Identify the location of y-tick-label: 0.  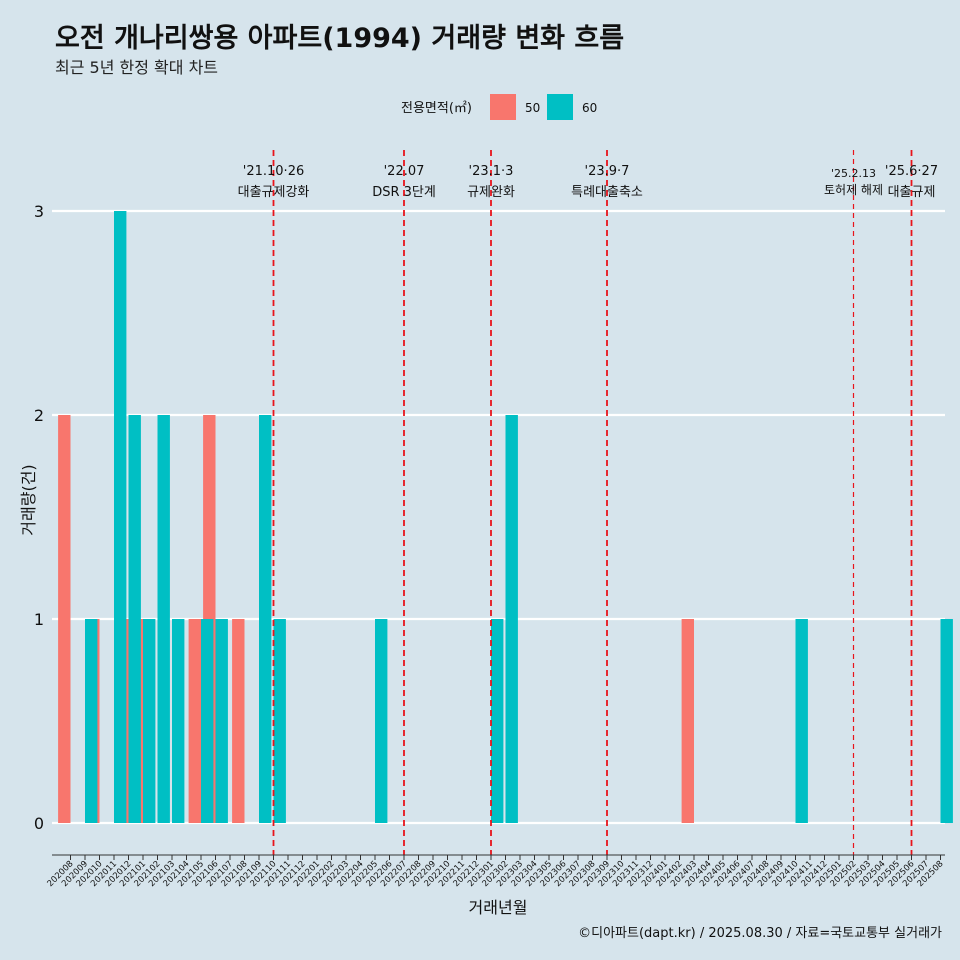
(39, 823).